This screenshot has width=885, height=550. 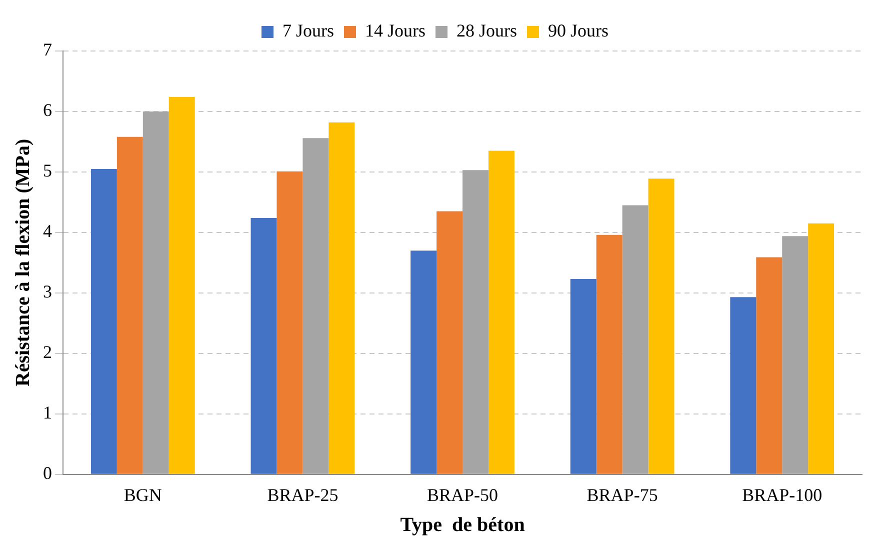 I want to click on x-axis-title: Type de béton, so click(x=462, y=525).